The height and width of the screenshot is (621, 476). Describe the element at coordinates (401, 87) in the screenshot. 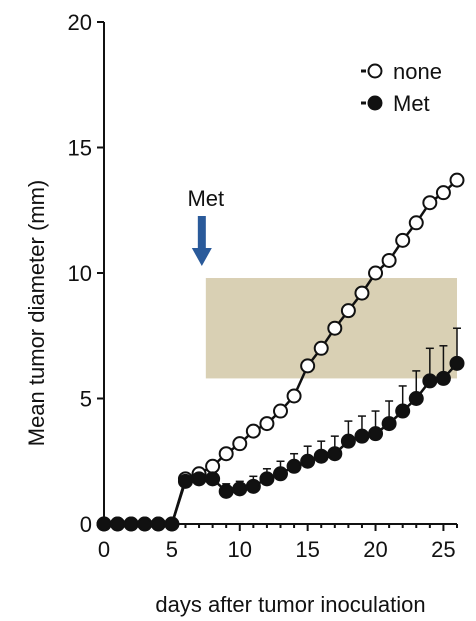

I see `legend: none Met` at that location.